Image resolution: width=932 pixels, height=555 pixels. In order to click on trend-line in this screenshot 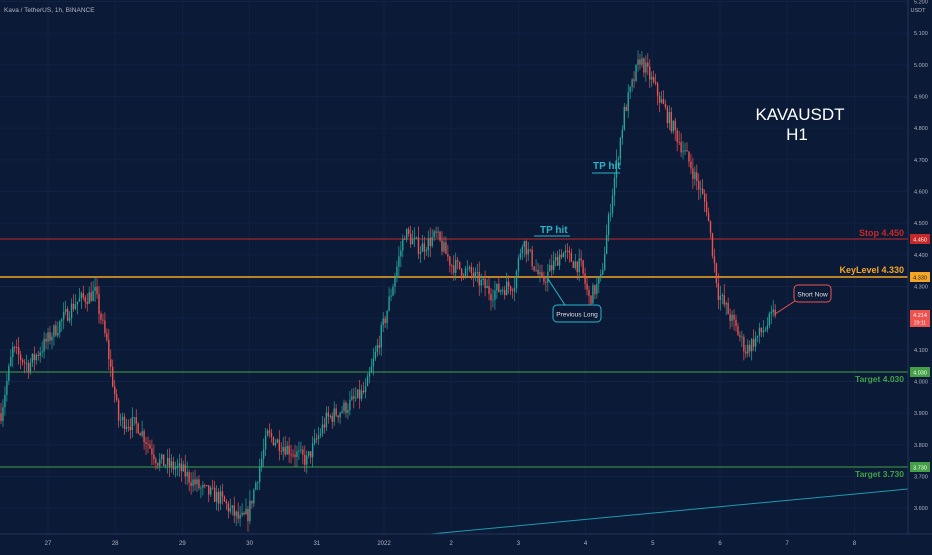, I will do `click(664, 512)`.